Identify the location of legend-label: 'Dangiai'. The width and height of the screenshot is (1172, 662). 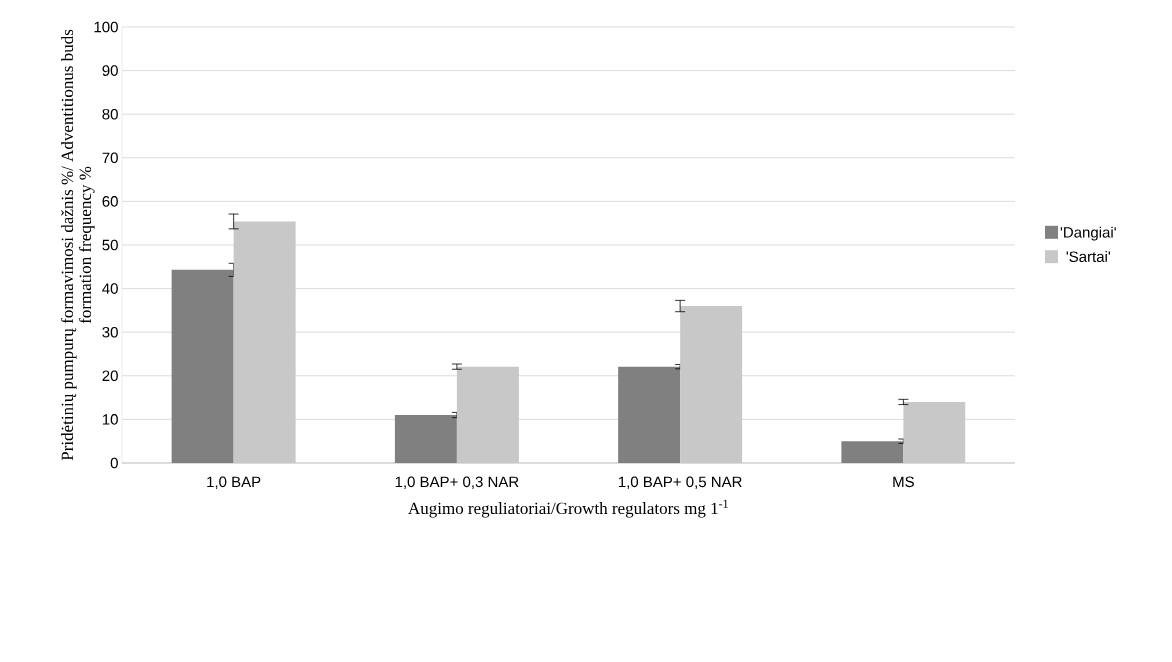
(1088, 233).